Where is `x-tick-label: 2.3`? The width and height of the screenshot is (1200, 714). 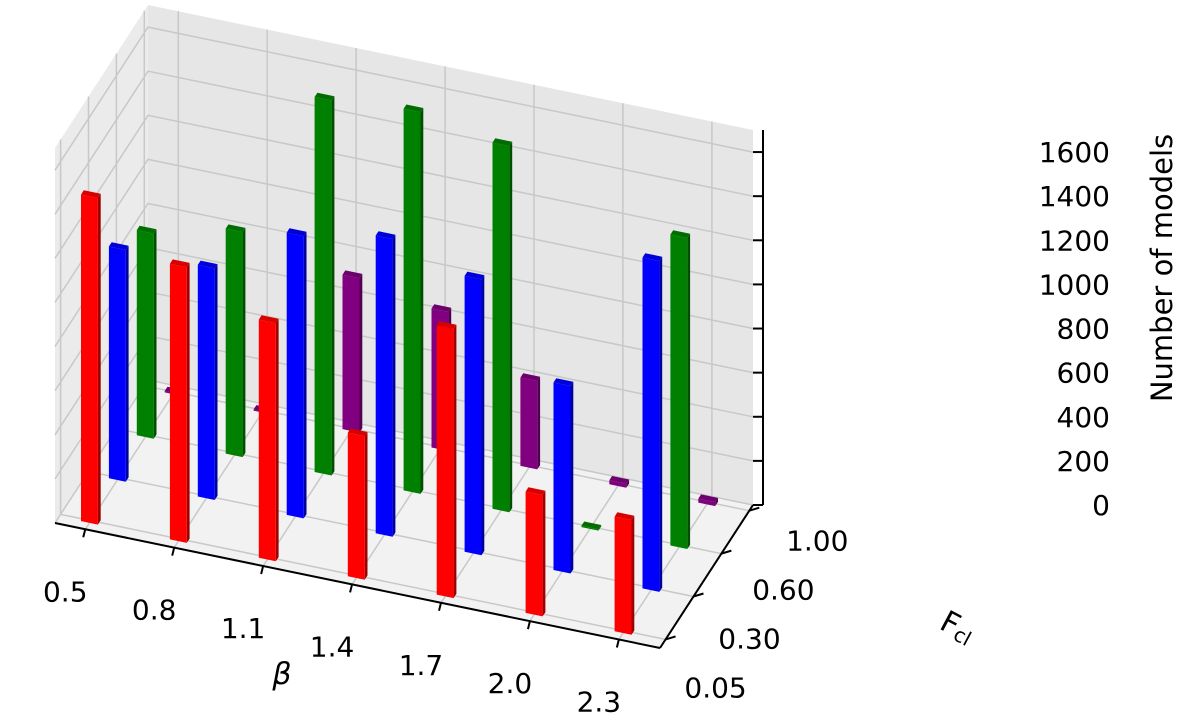 x-tick-label: 2.3 is located at coordinates (599, 700).